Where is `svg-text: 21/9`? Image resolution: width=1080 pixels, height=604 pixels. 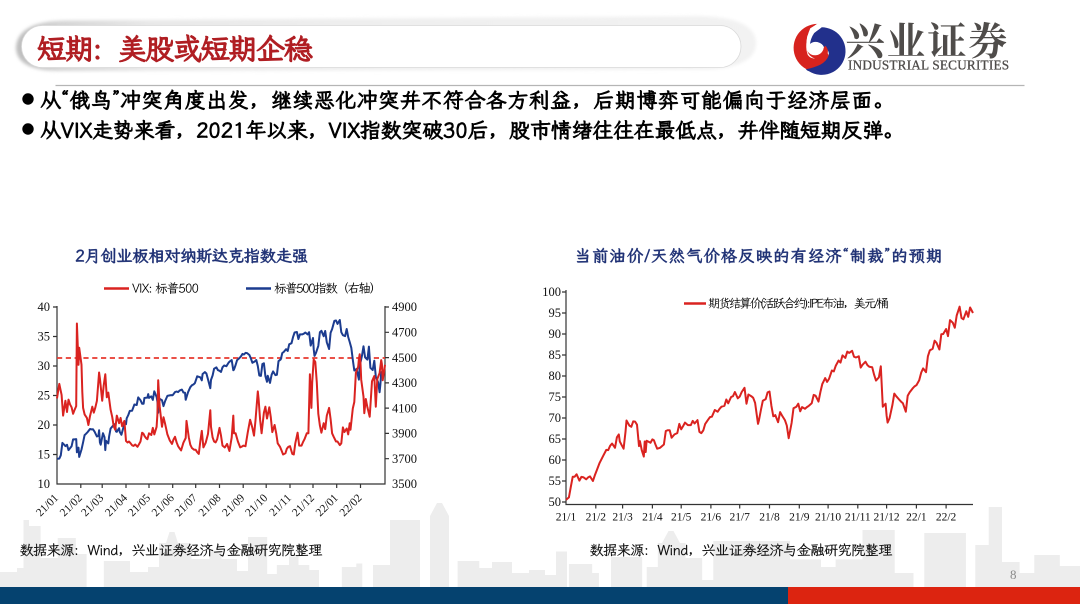 svg-text: 21/9 is located at coordinates (799, 518).